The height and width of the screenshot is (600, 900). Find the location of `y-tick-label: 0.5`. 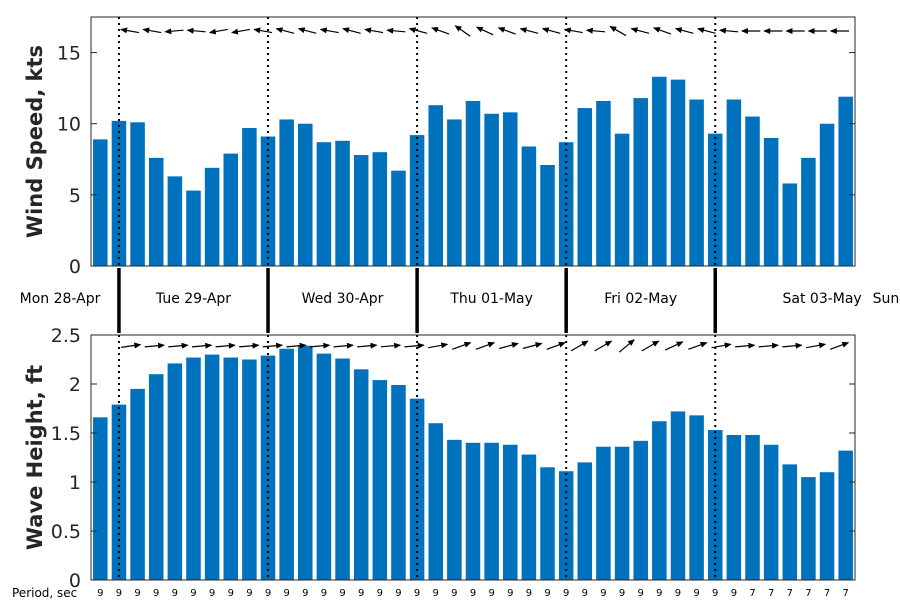

y-tick-label: 0.5 is located at coordinates (66, 532).